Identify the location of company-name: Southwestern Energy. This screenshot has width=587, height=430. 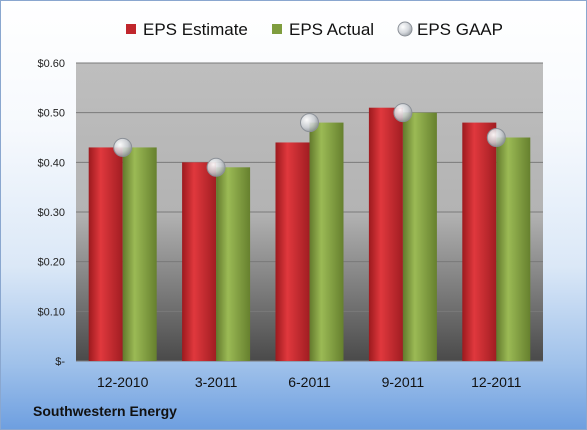
(105, 411).